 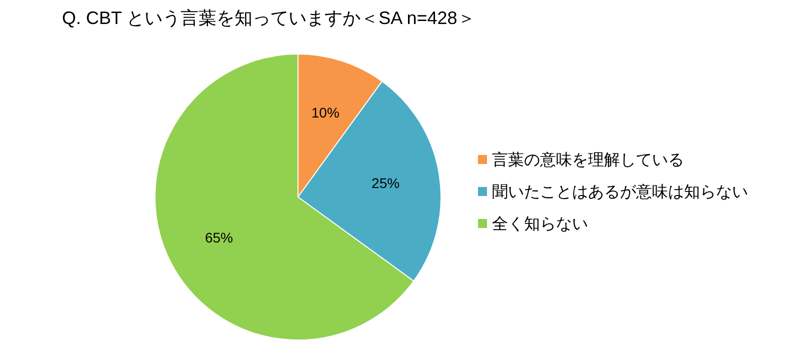 What do you see at coordinates (325, 112) in the screenshot?
I see `data-label: 10%` at bounding box center [325, 112].